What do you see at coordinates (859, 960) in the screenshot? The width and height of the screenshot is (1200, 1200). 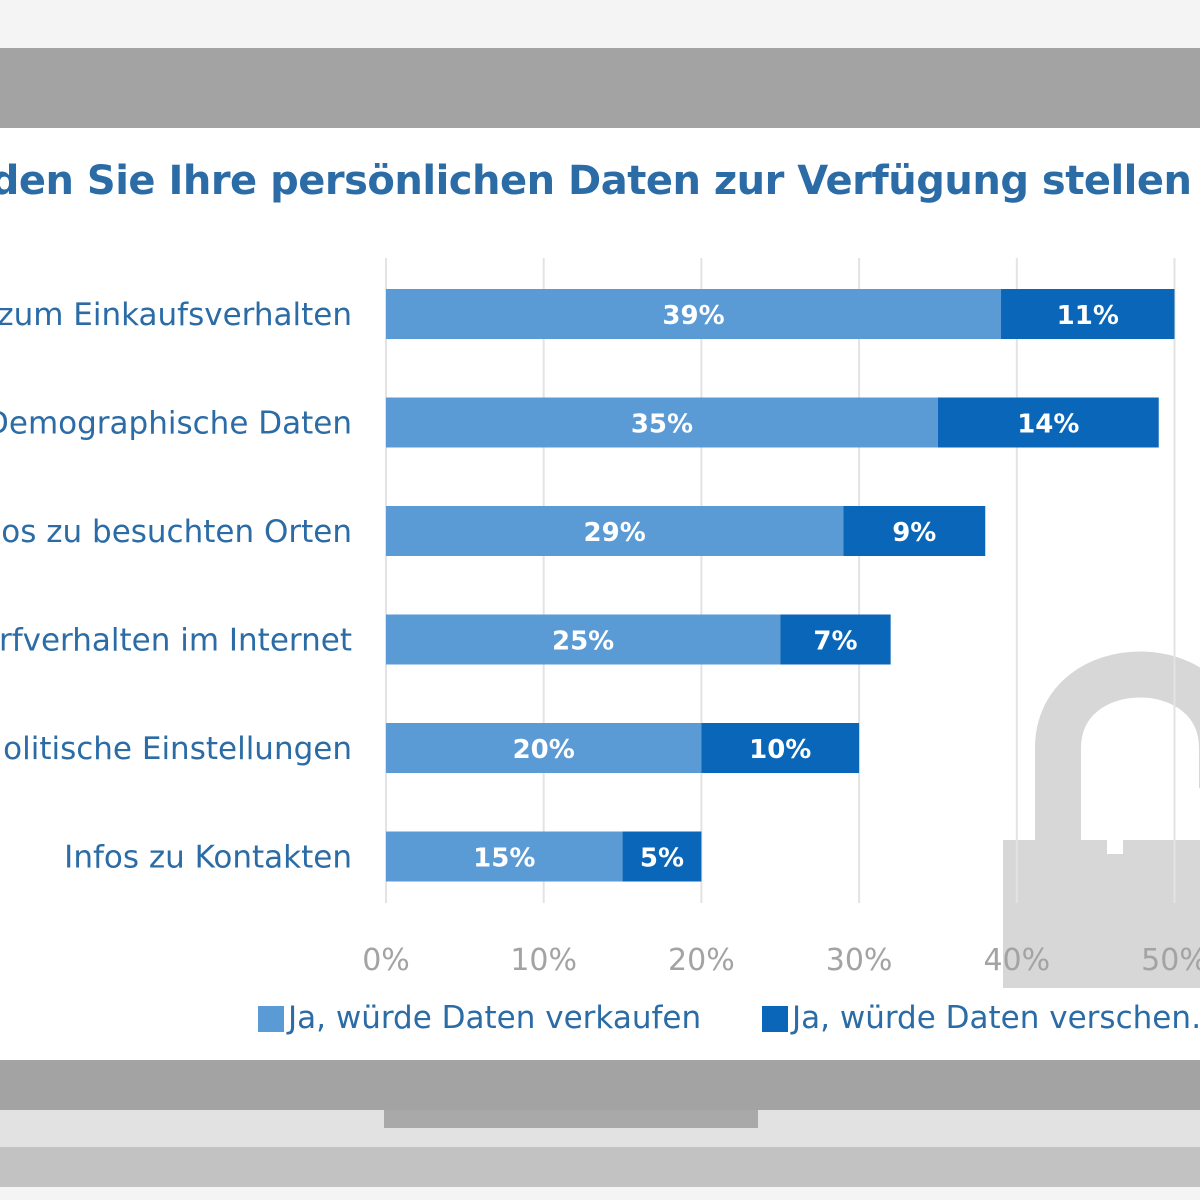 I see `x-tick-label: 30%` at bounding box center [859, 960].